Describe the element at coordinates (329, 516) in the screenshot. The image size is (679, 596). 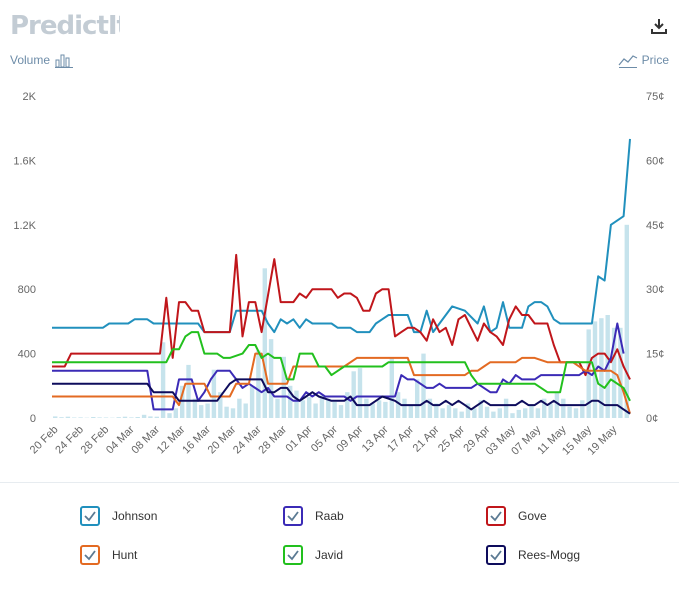
I see `legend-label-raab: Raab` at that location.